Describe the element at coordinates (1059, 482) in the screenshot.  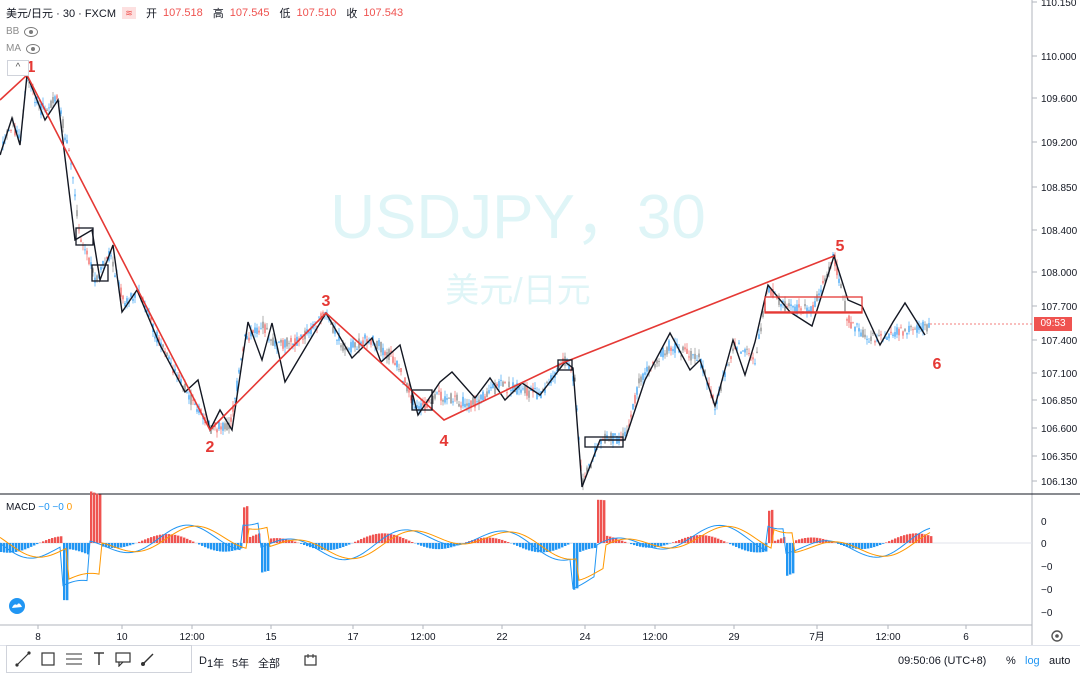
I see `price-label: 106.130` at that location.